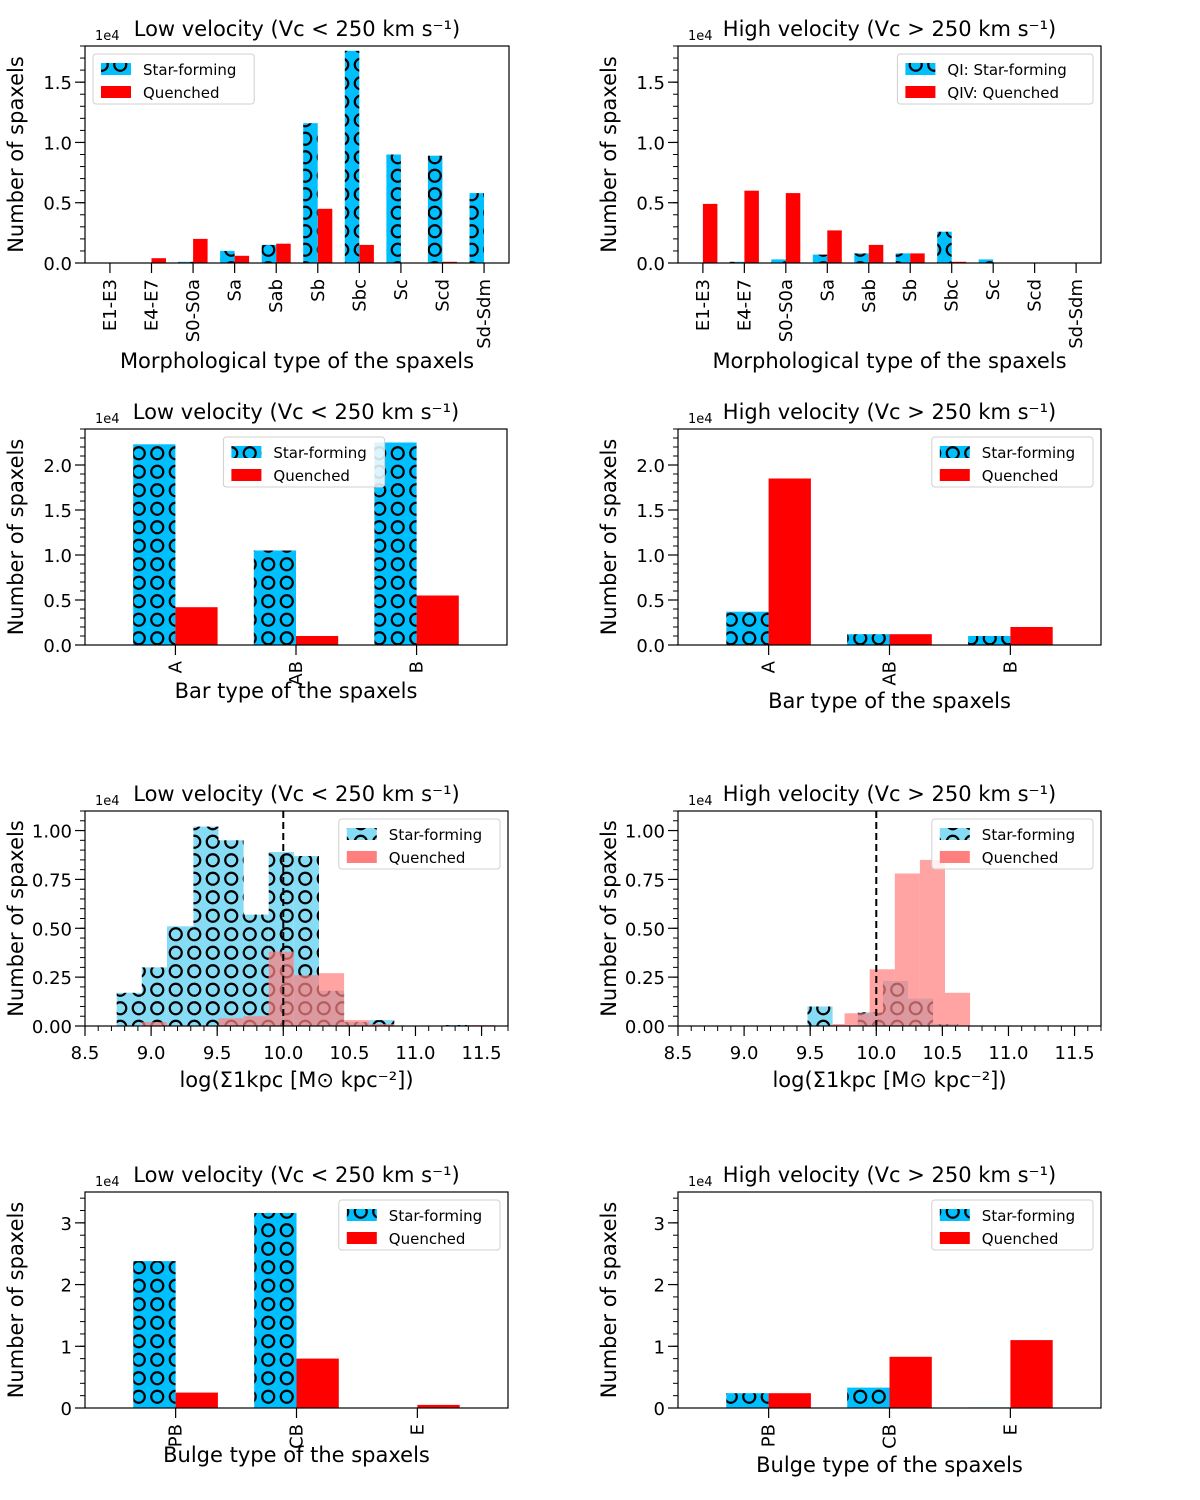 The width and height of the screenshot is (1200, 1500). Describe the element at coordinates (196, 1400) in the screenshot. I see `bar-quenched-PB` at that location.